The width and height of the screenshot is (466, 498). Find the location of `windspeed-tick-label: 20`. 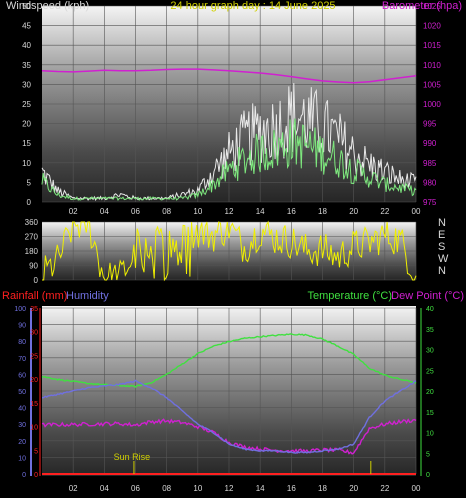

windspeed-tick-label: 20 is located at coordinates (26, 124).